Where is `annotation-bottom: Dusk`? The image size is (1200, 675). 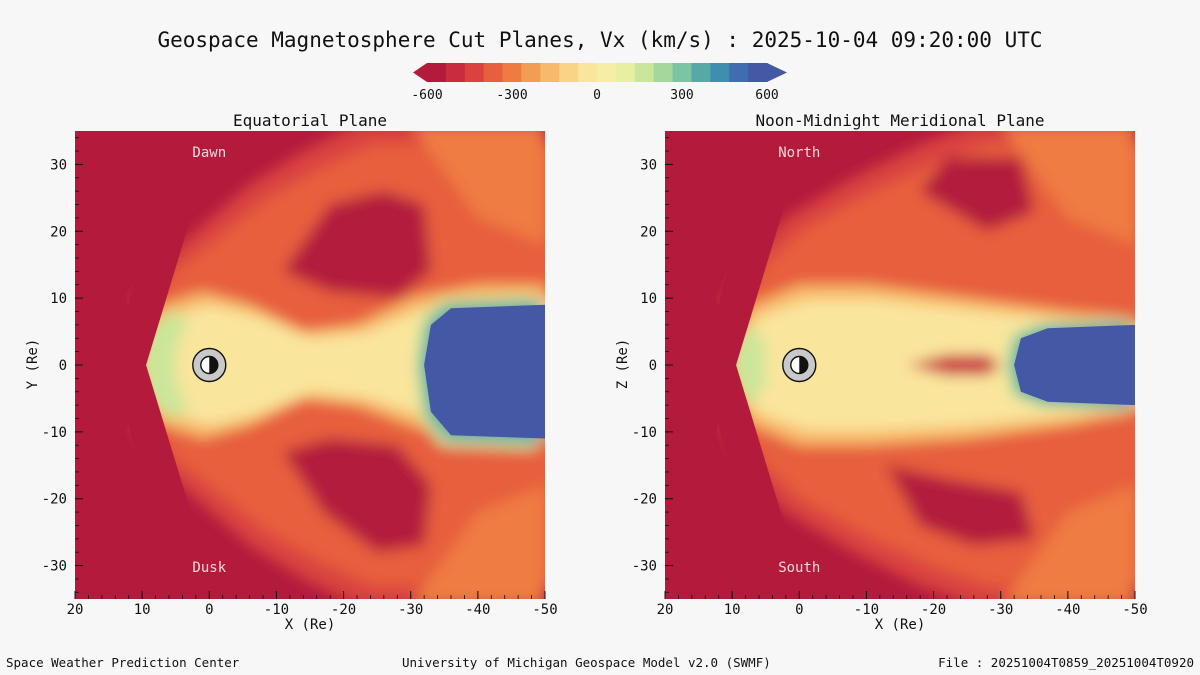
annotation-bottom: Dusk is located at coordinates (209, 568).